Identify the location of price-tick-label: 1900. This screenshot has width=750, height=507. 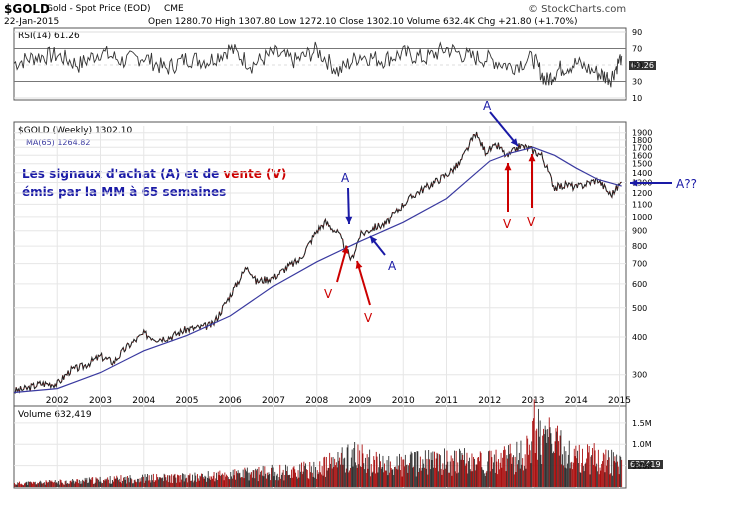
(642, 133).